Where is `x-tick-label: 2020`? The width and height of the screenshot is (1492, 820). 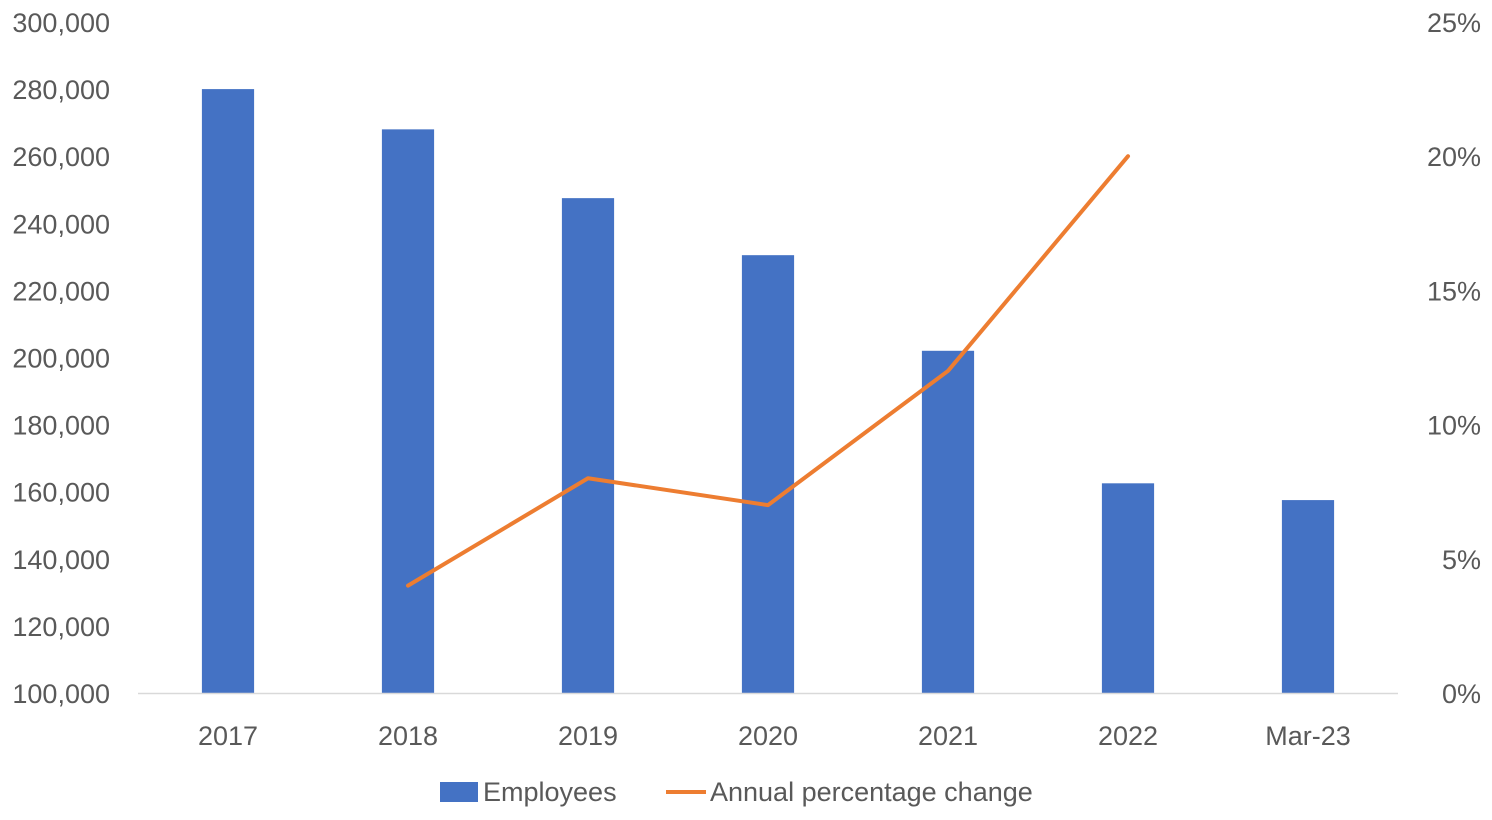 x-tick-label: 2020 is located at coordinates (768, 736).